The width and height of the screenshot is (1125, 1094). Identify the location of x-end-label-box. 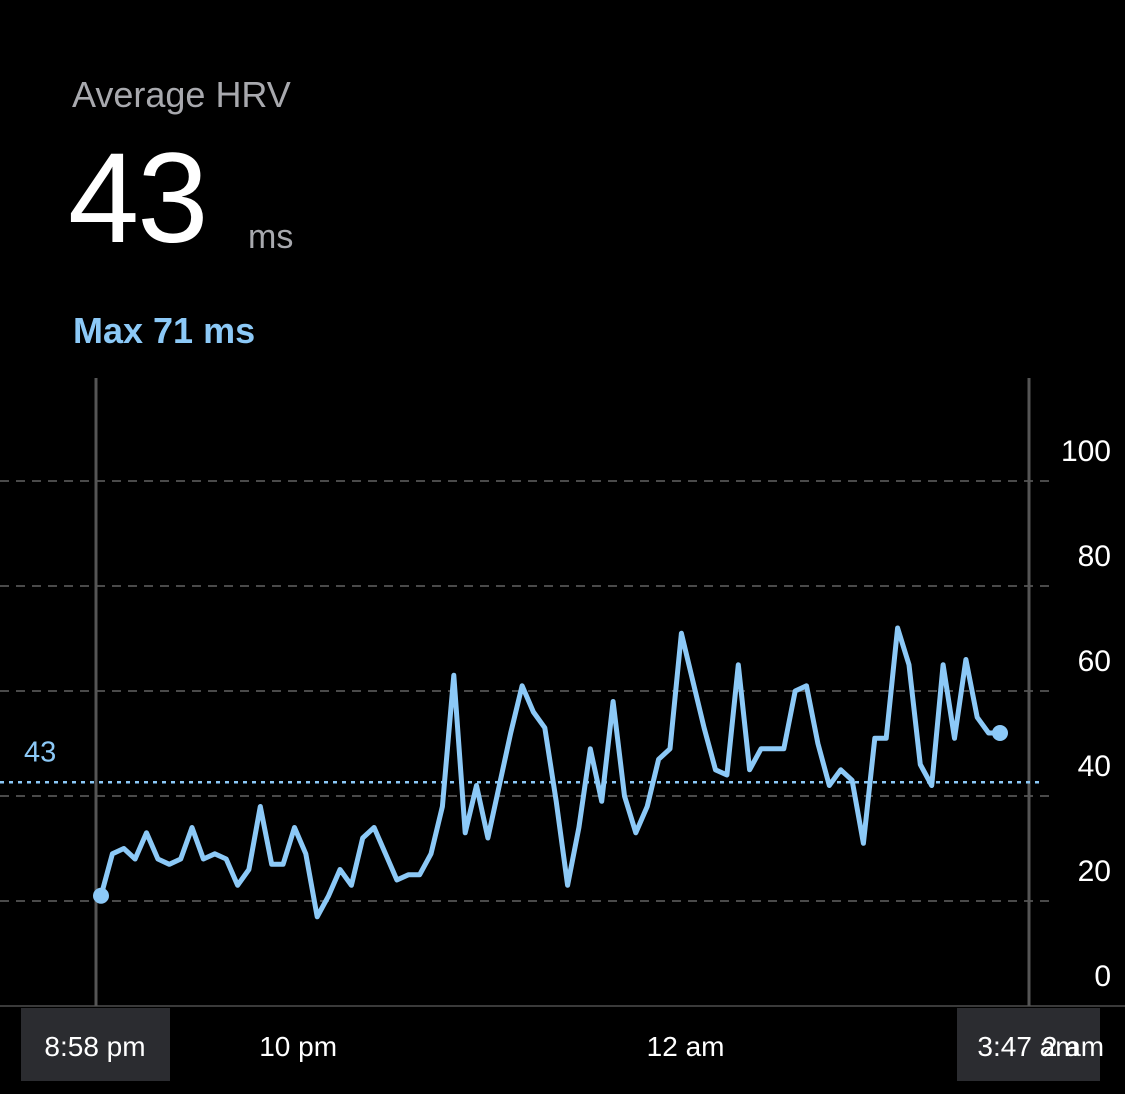
(1028, 1044).